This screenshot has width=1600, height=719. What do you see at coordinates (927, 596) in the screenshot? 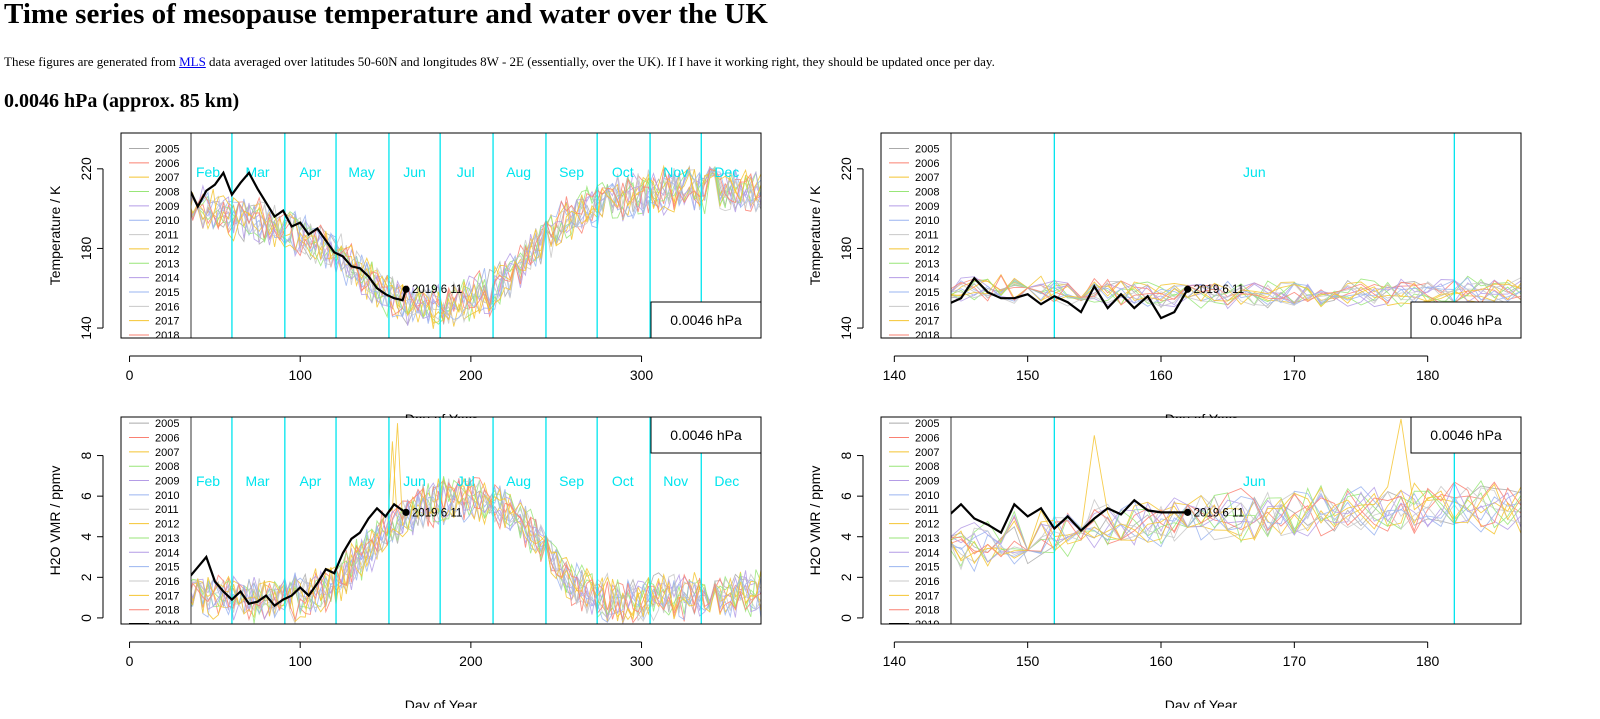
I see `legend-label-2017: 2017` at bounding box center [927, 596].